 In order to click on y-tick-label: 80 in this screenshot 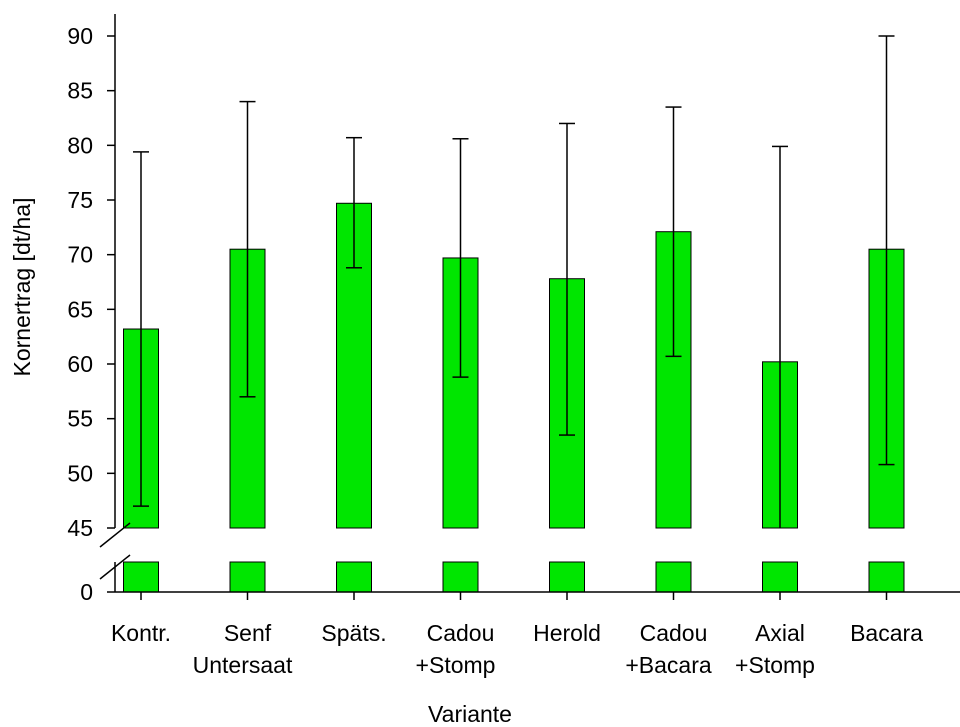, I will do `click(80, 145)`.